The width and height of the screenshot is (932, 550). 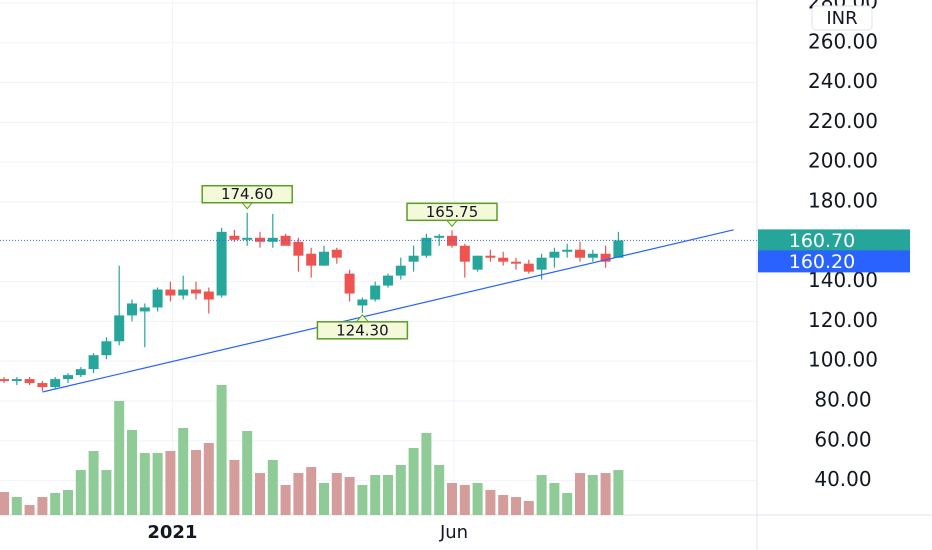 I want to click on x-tick-label: 2021, so click(x=172, y=532).